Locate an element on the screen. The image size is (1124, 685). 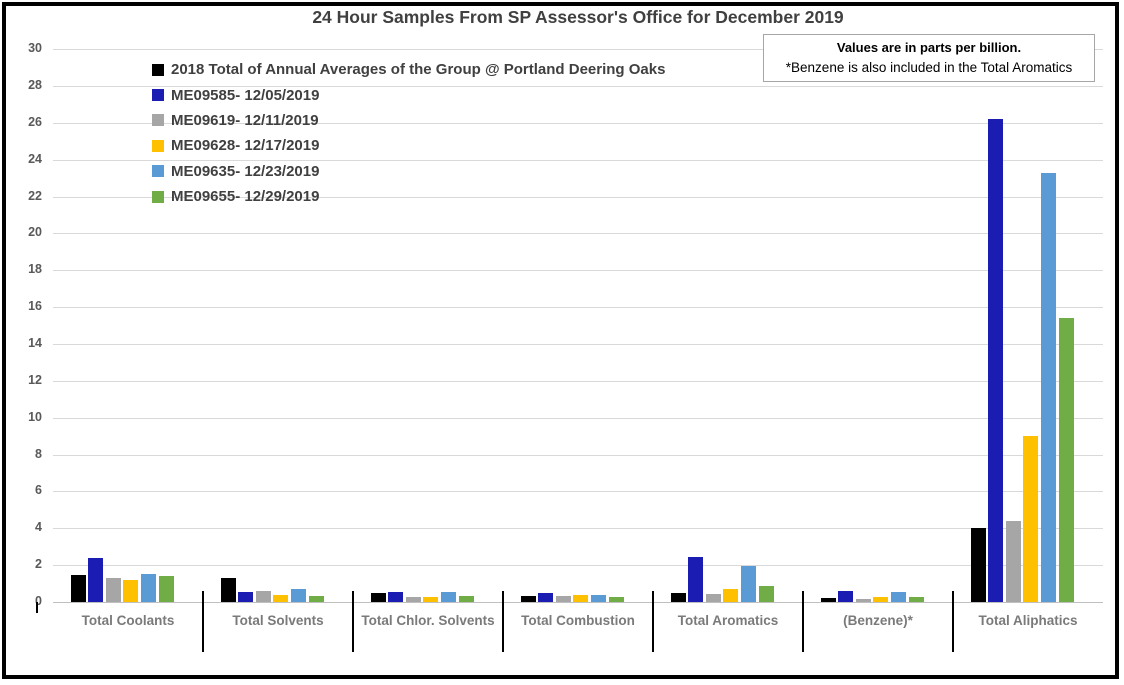
category-label: Total Coolants is located at coordinates (128, 620).